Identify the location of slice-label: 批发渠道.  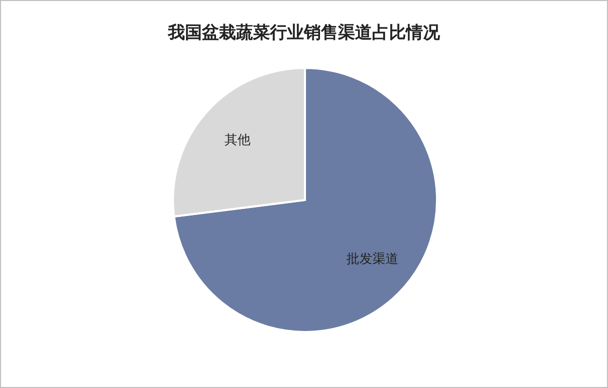
(372, 259).